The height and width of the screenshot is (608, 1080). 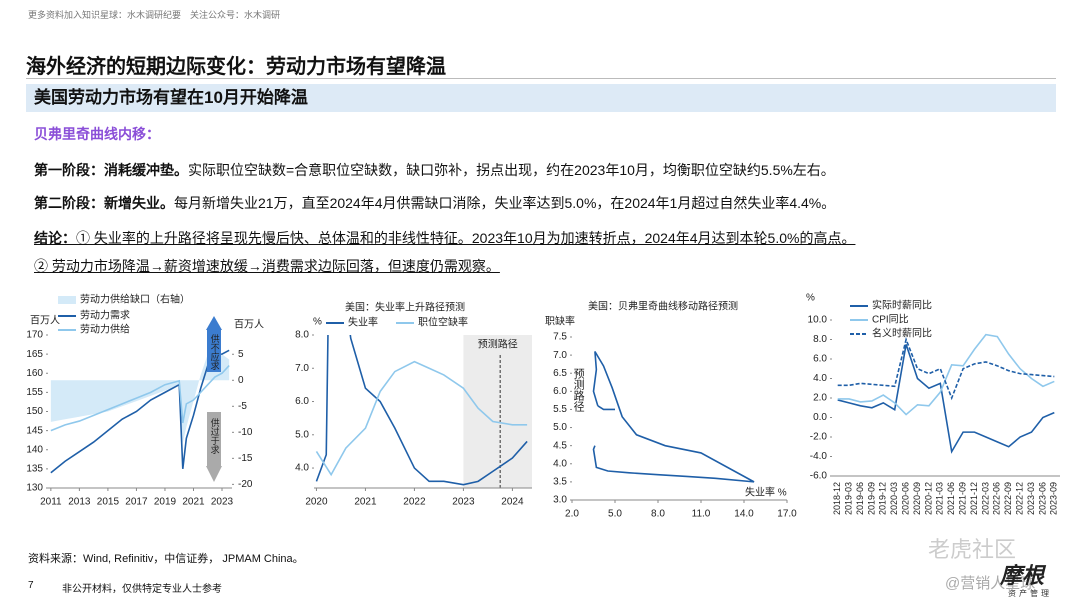 I want to click on y-tick-label: 160, so click(x=34, y=373).